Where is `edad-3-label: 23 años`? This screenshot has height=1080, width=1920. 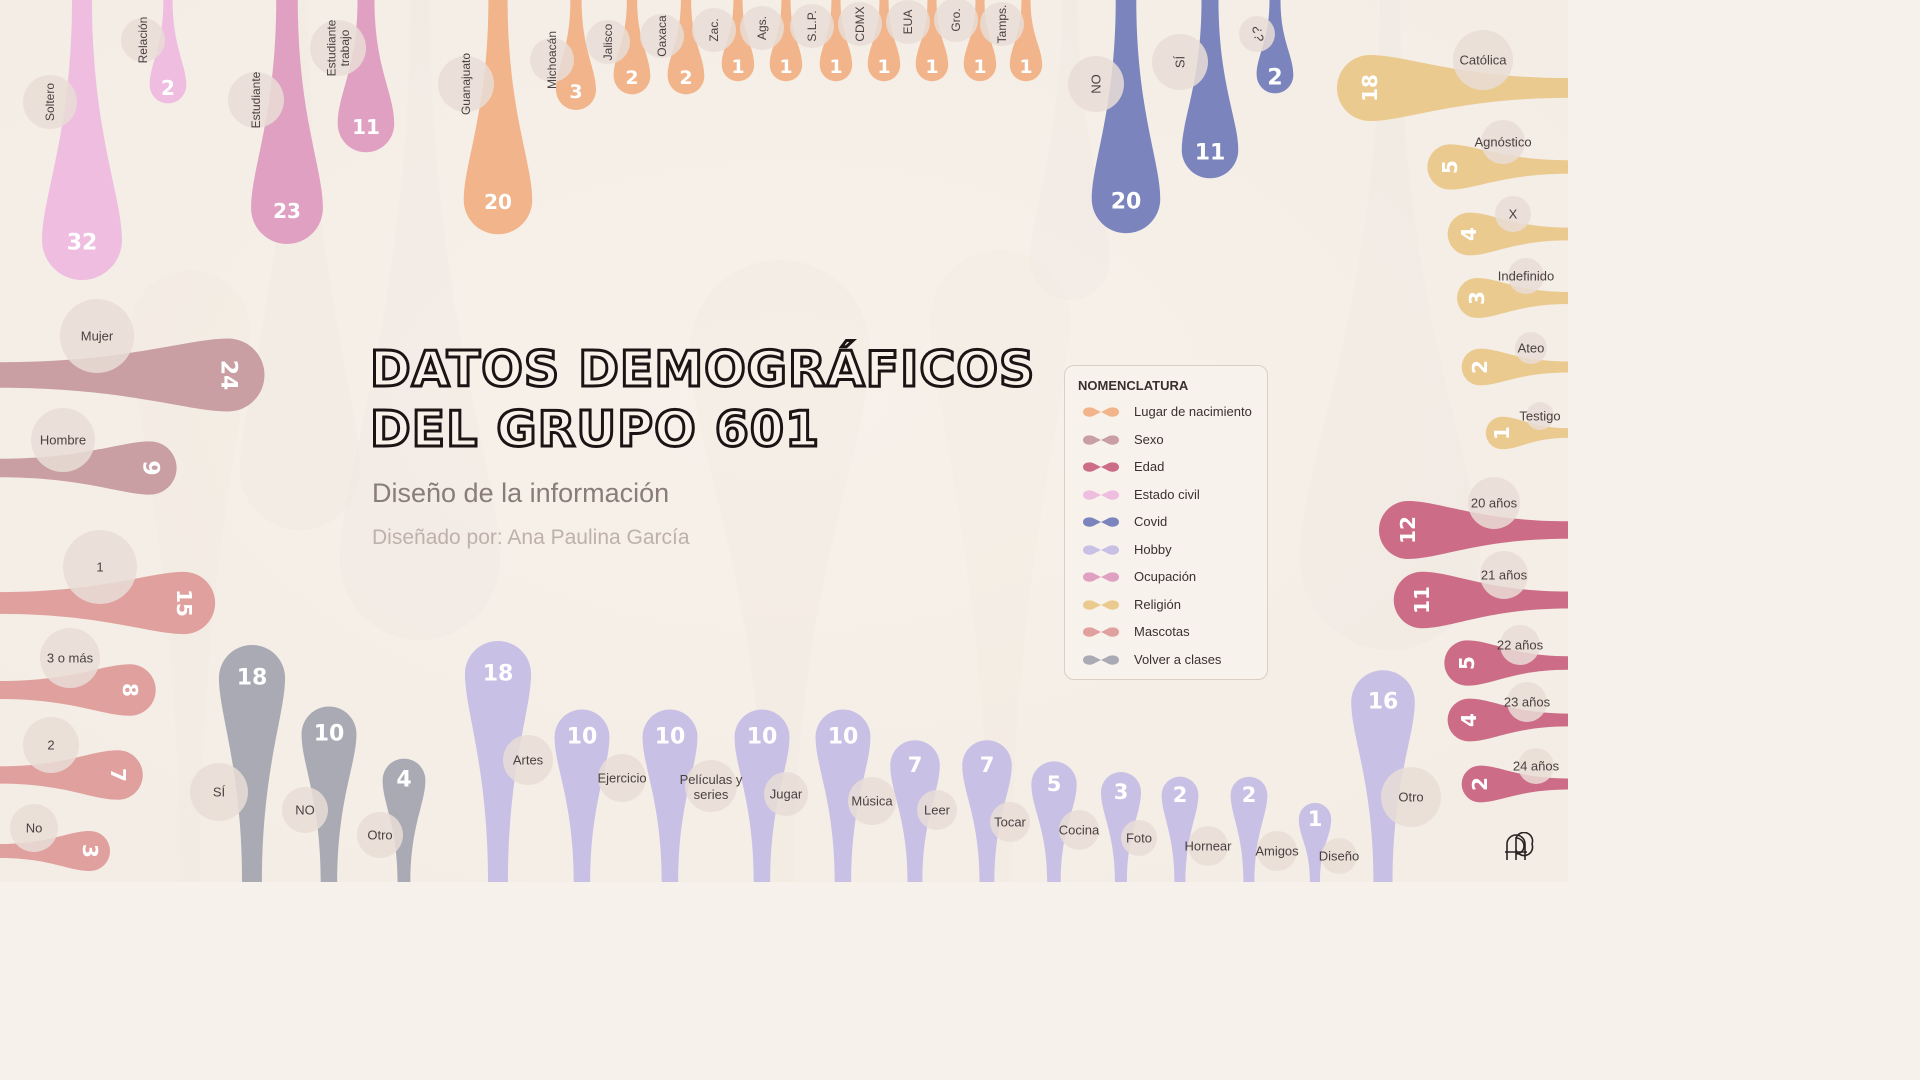
edad-3-label: 23 años is located at coordinates (1527, 702).